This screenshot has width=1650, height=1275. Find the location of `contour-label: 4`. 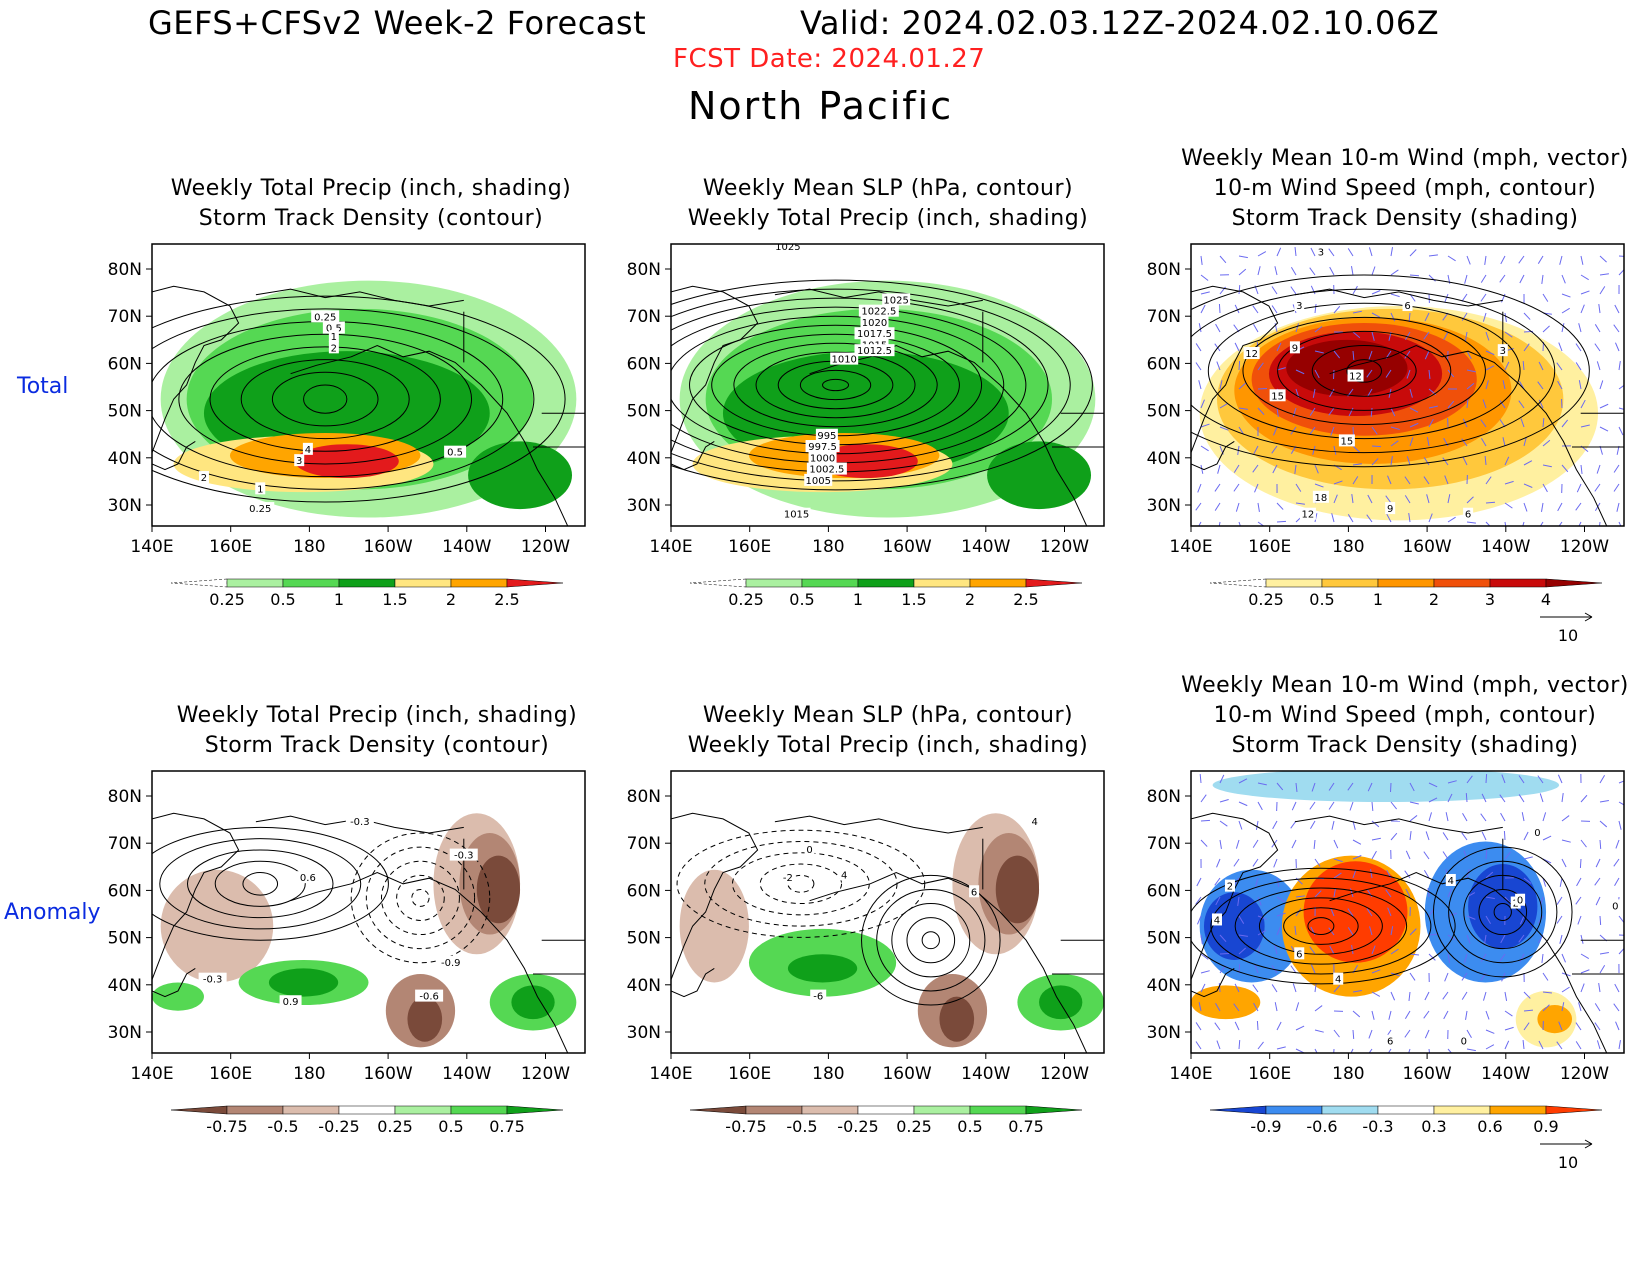

contour-label: 4 is located at coordinates (308, 450).